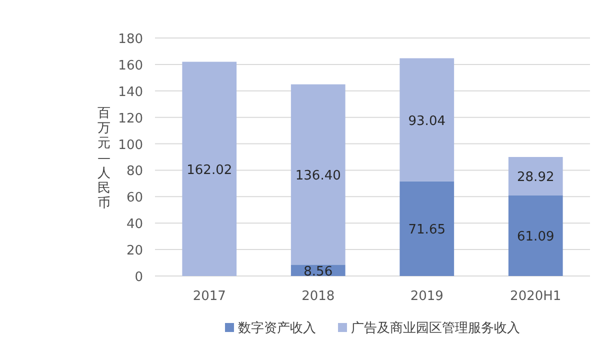 This screenshot has width=606, height=355. I want to click on y-tick-label: 160, so click(130, 66).